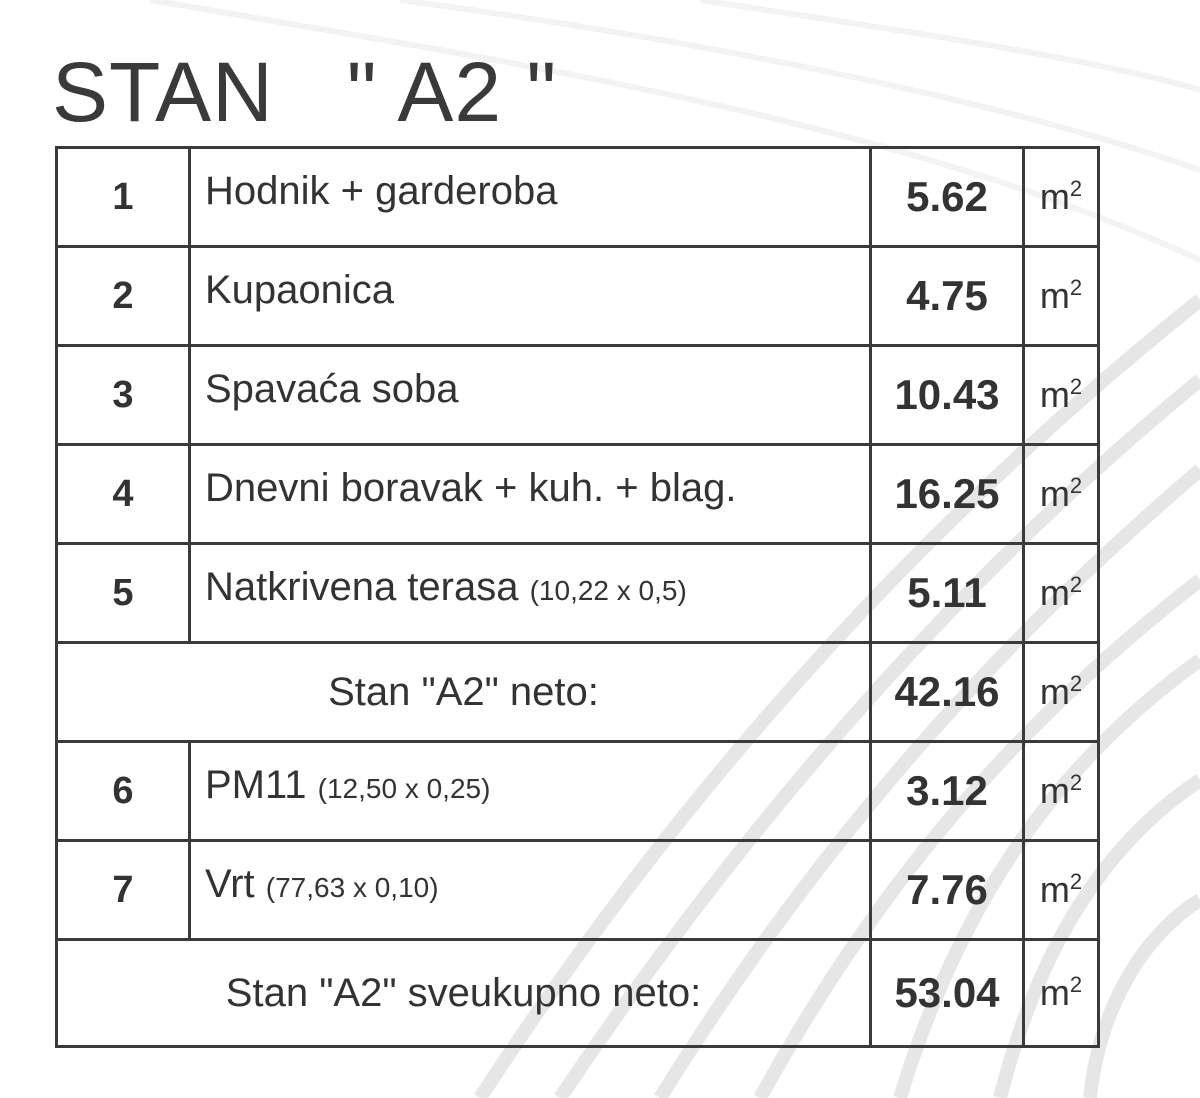 The image size is (1200, 1098). I want to click on row-number: 2, so click(123, 296).